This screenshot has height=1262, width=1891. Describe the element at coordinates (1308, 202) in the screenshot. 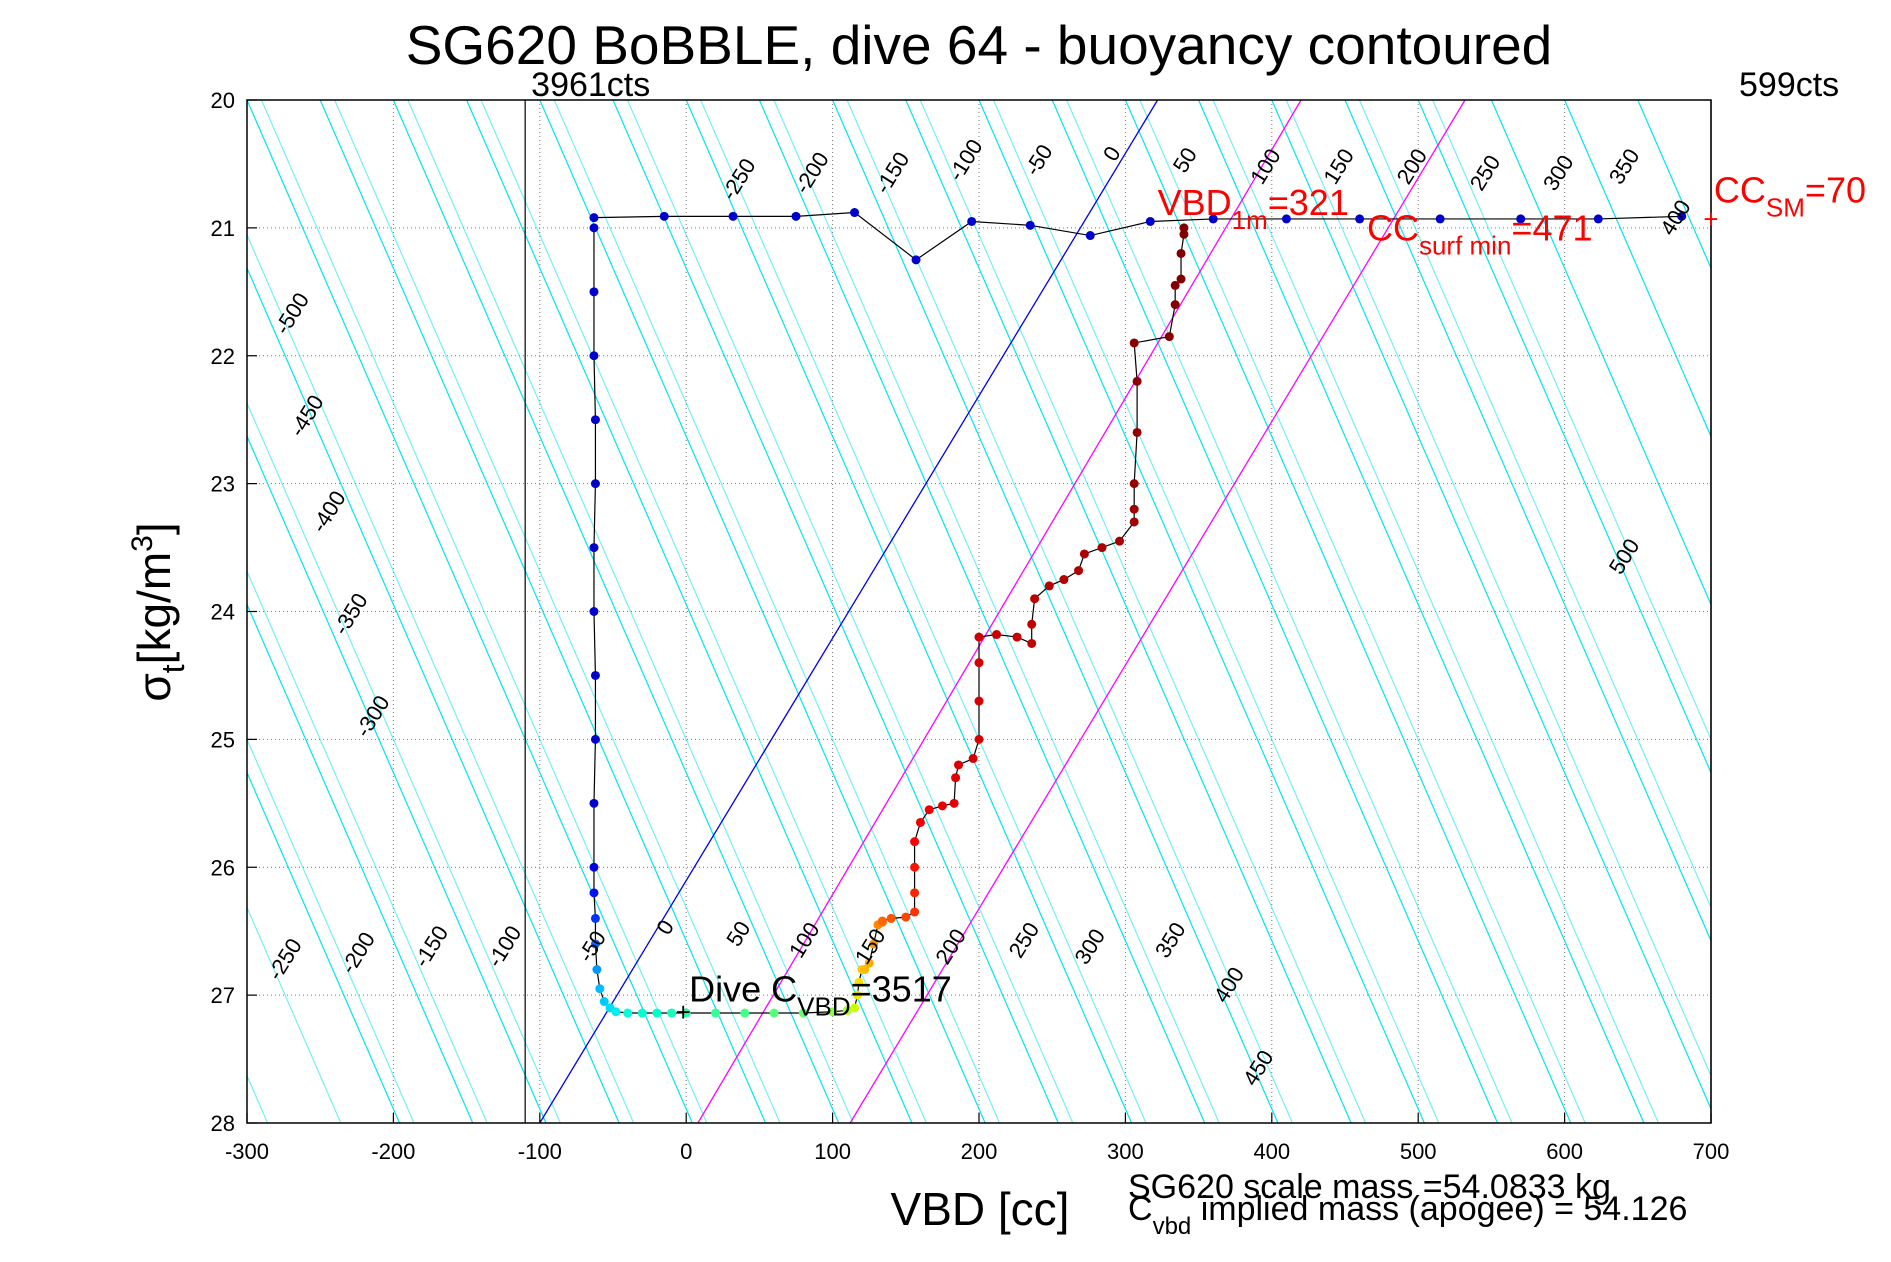

I see `annotation-value: =321` at that location.